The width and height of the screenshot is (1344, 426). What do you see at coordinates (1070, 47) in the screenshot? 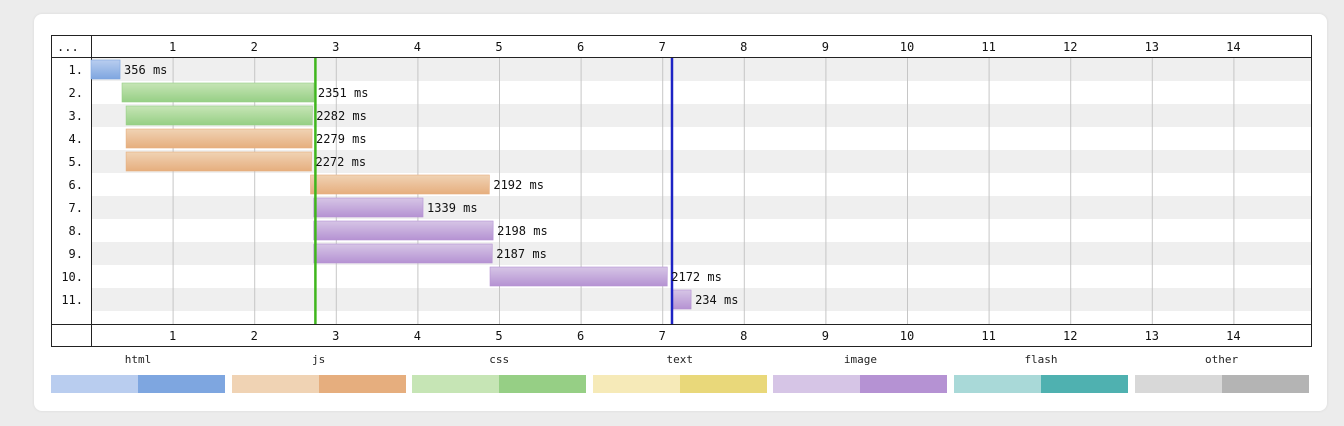
I see `tick-label-top: 12` at bounding box center [1070, 47].